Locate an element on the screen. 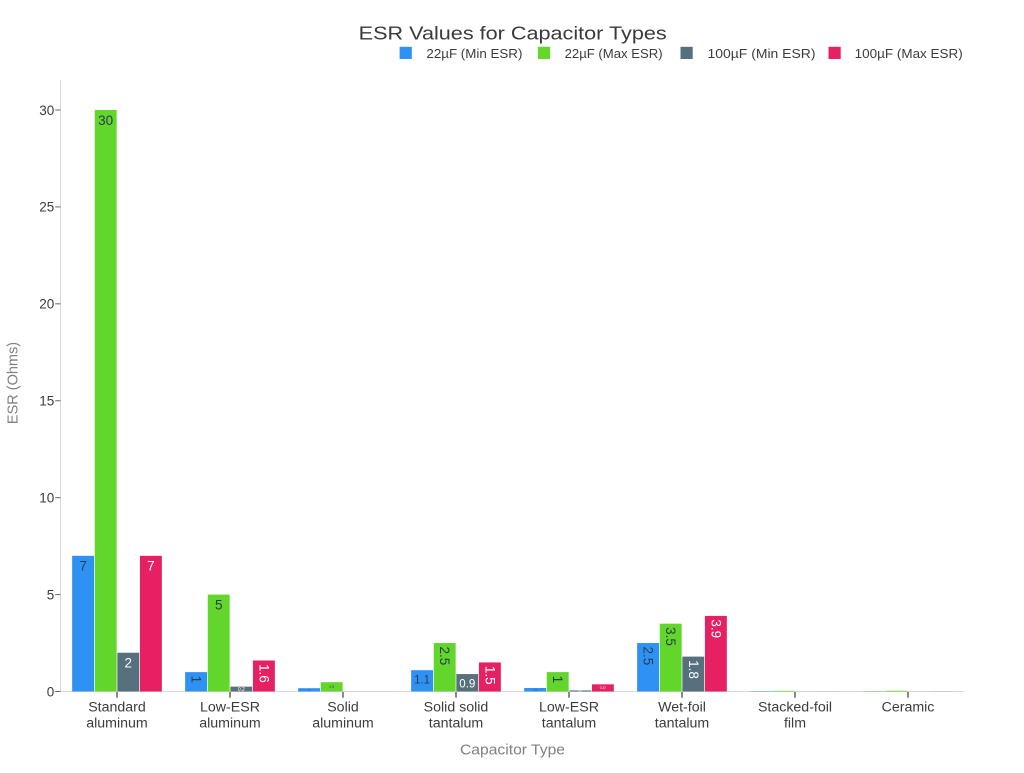 The image size is (1024, 773). svg-text: Ceramic is located at coordinates (908, 707).